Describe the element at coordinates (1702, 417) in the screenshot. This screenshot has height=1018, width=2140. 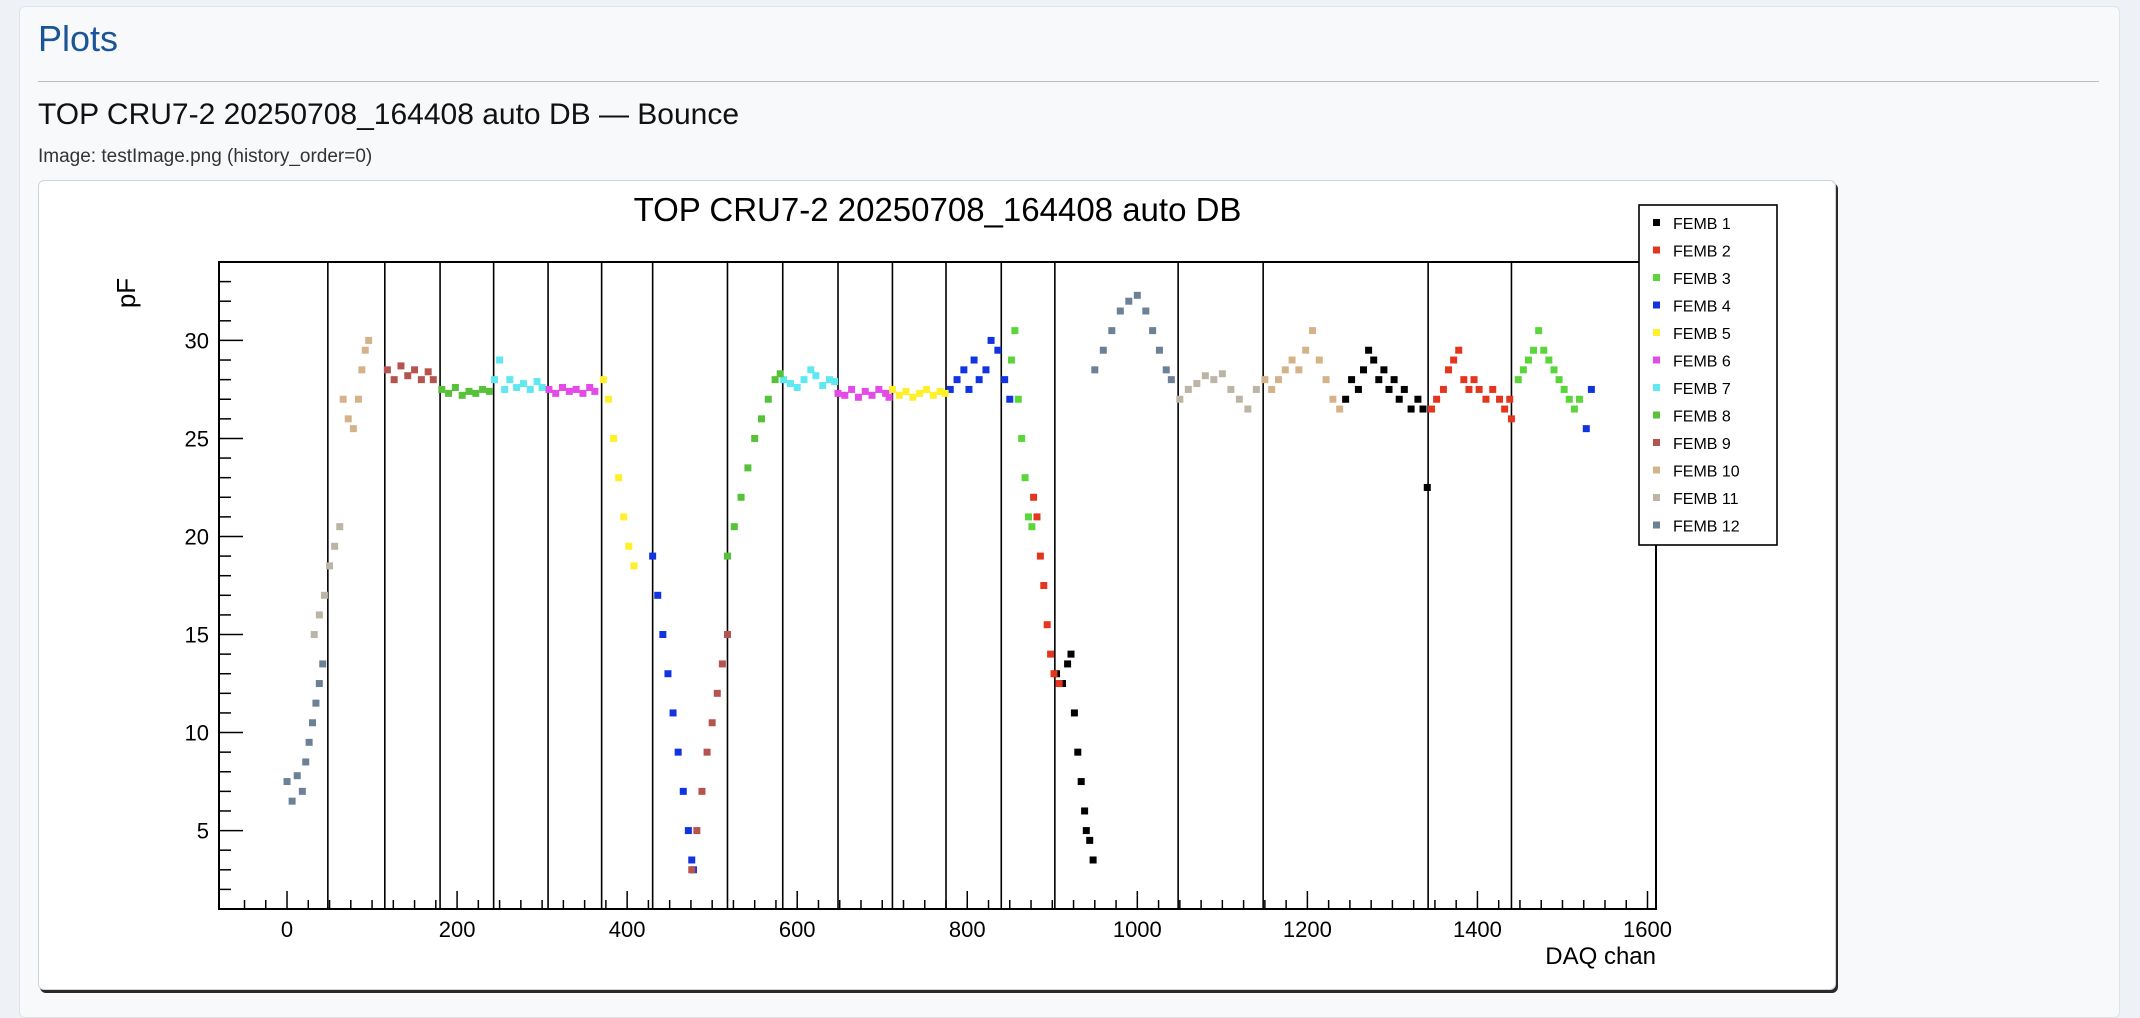
I see `legend-entry: FEMB 8` at that location.